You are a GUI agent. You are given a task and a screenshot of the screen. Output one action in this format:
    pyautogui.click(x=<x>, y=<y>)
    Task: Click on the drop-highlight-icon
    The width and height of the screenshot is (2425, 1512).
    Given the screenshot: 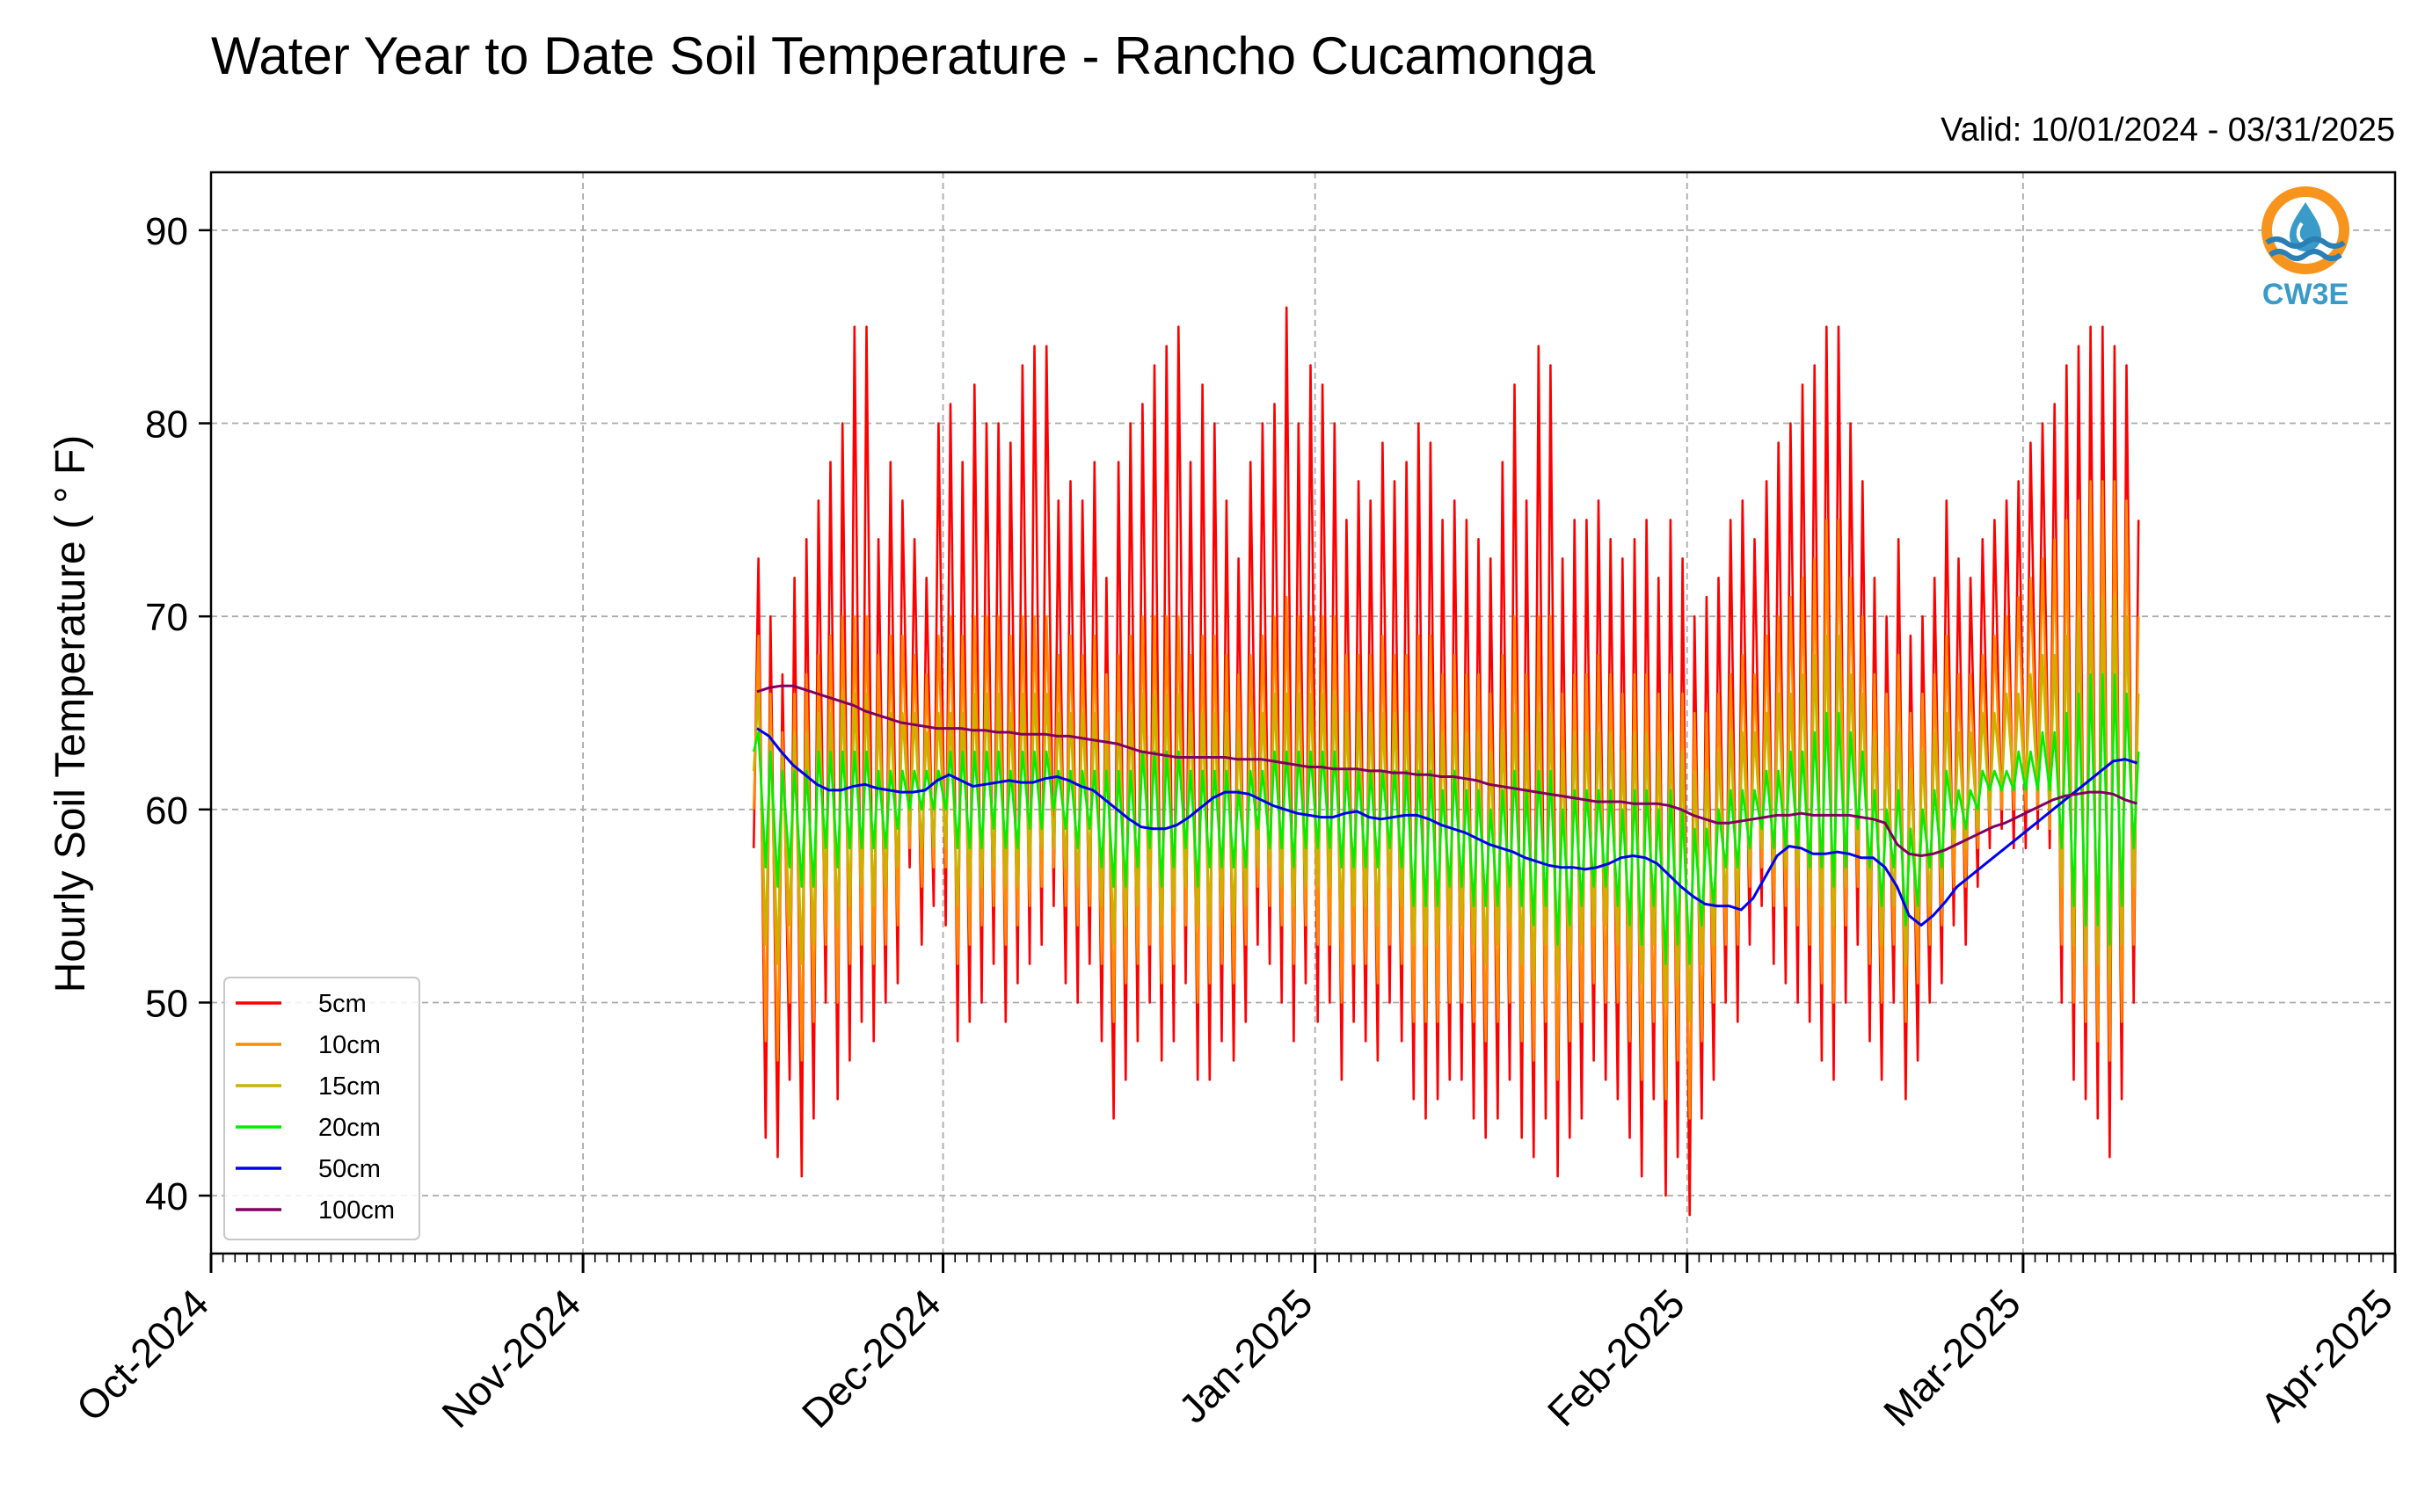 What is the action you would take?
    pyautogui.click(x=2300, y=233)
    